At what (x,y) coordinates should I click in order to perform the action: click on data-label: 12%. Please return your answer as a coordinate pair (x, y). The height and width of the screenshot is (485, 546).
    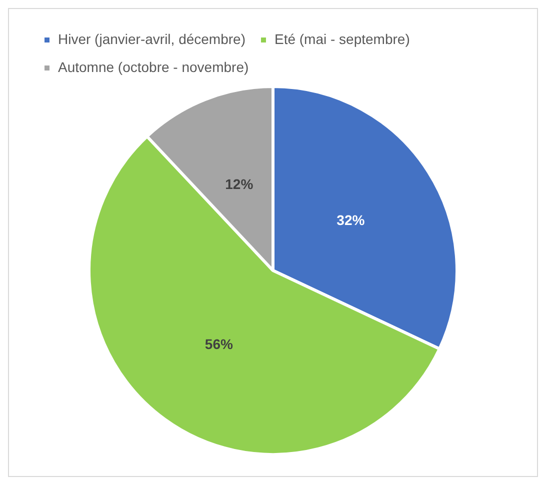
    Looking at the image, I should click on (239, 184).